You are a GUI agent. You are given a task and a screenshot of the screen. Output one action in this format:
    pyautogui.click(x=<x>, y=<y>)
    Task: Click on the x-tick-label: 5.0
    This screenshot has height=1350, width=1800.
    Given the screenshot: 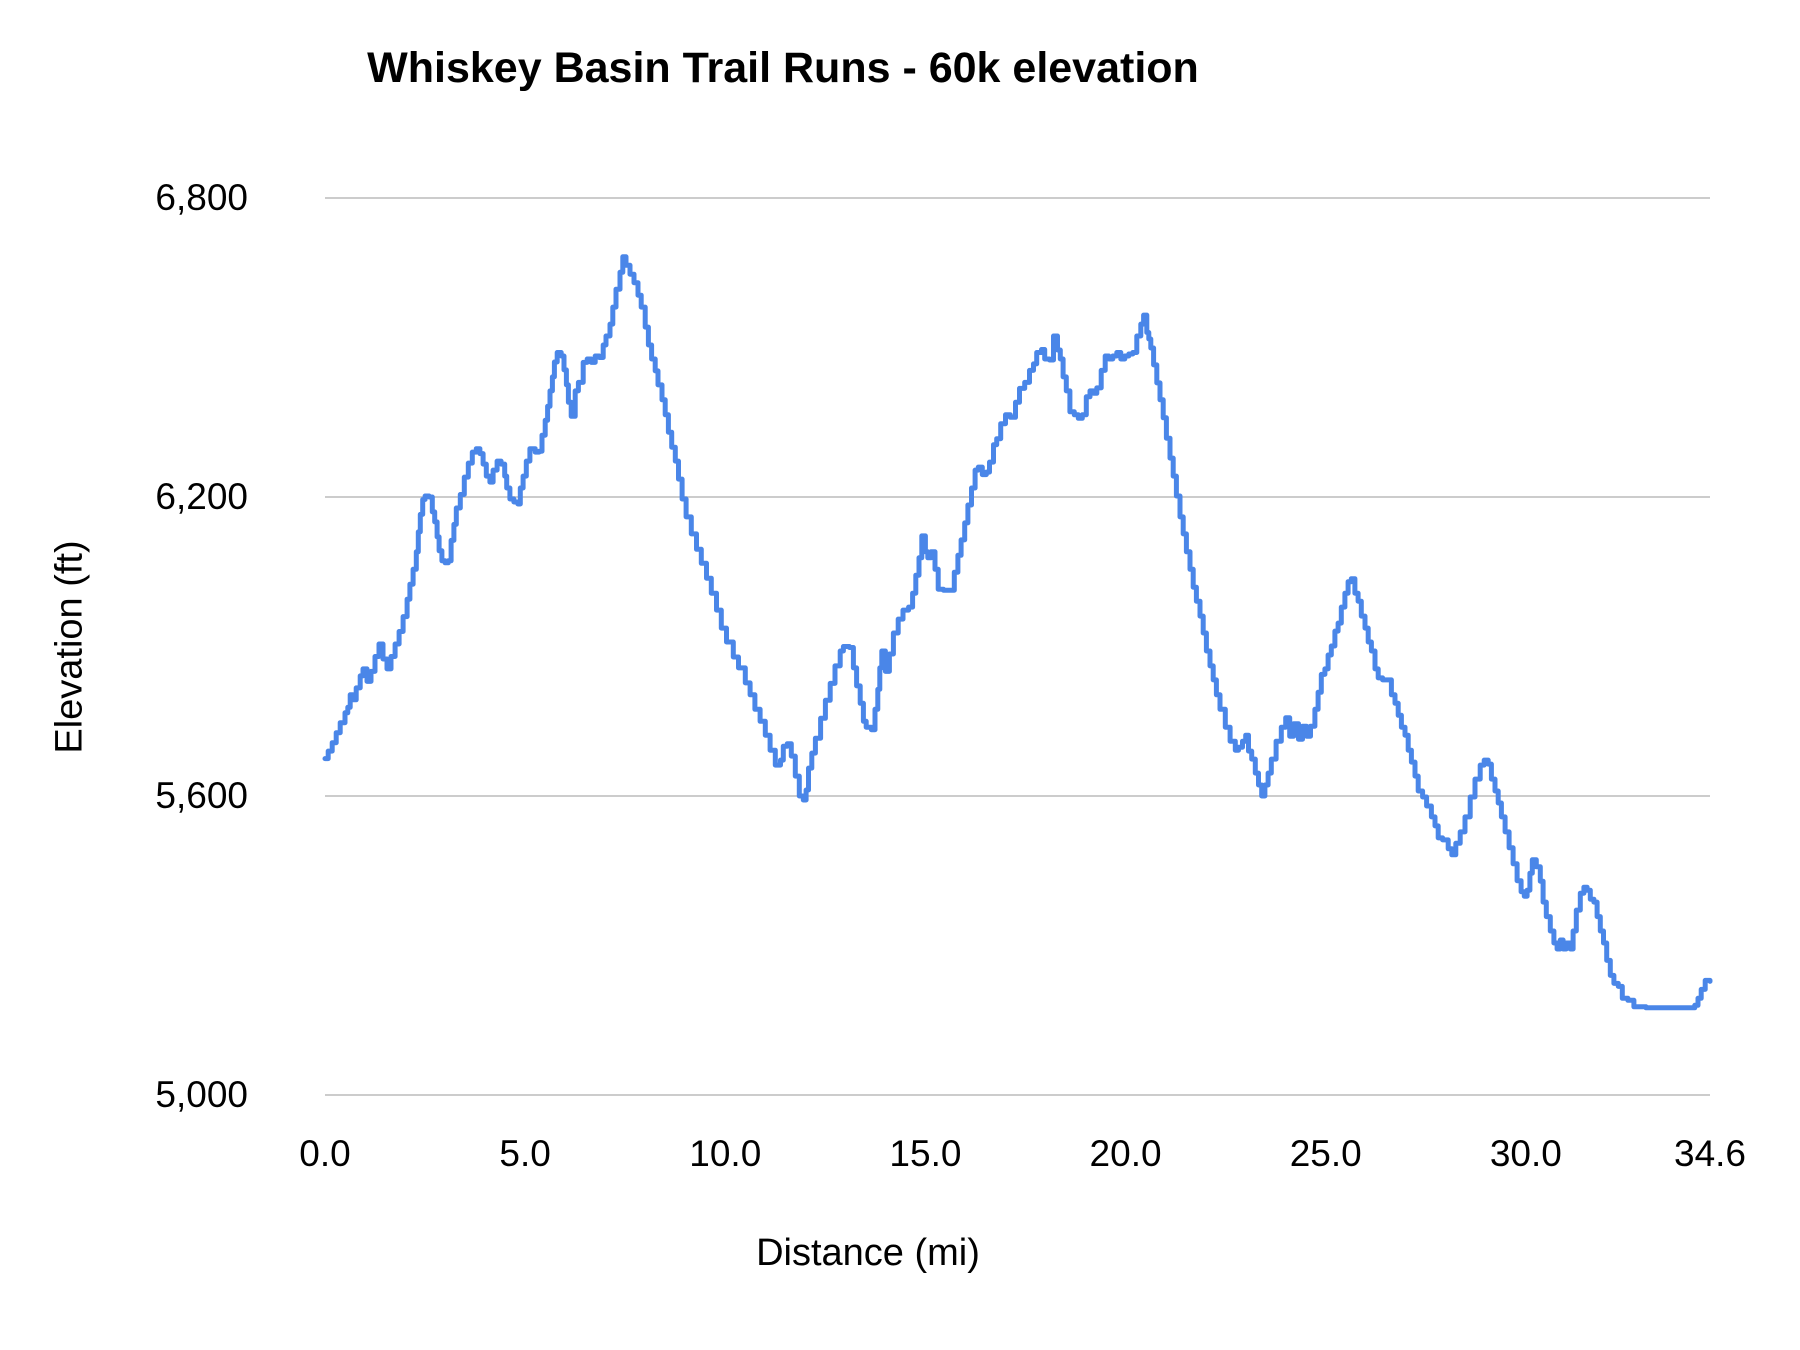 What is the action you would take?
    pyautogui.click(x=525, y=1153)
    